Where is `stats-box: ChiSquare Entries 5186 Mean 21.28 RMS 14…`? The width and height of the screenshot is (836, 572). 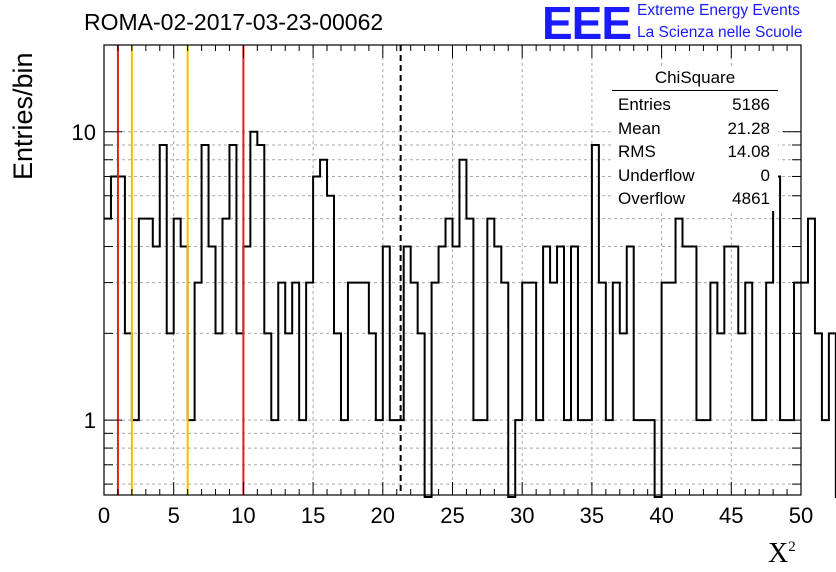 stats-box: ChiSquare Entries 5186 Mean 21.28 RMS 14… is located at coordinates (695, 138).